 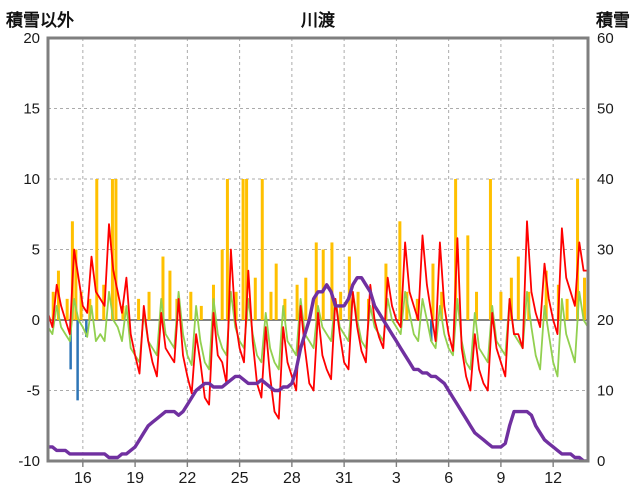 I want to click on x-axis-tick-label: 6, so click(x=448, y=478).